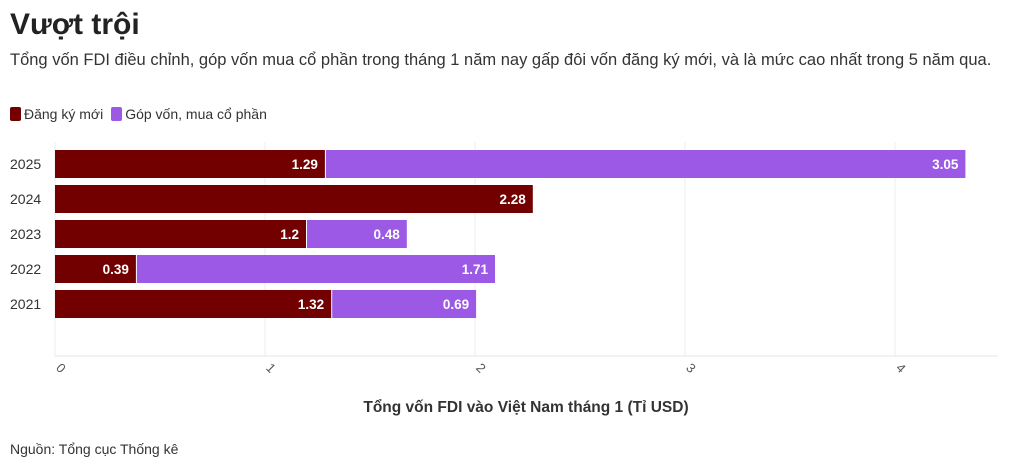 The height and width of the screenshot is (469, 1020). What do you see at coordinates (901, 368) in the screenshot?
I see `x-tick-label: 4` at bounding box center [901, 368].